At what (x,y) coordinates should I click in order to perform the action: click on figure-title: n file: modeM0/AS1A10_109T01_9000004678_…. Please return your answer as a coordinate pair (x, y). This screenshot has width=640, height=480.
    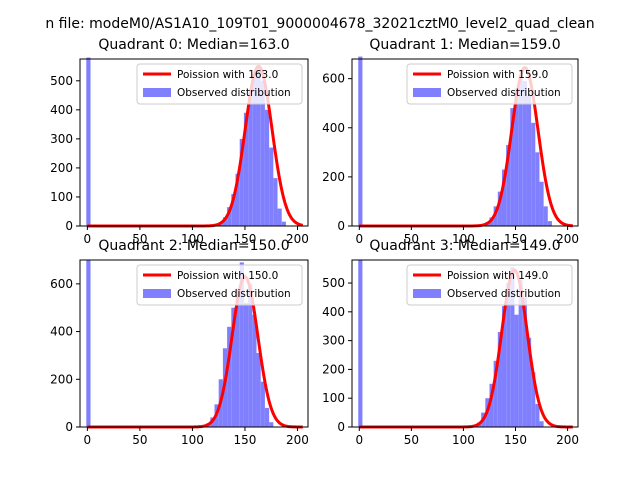
    Looking at the image, I should click on (319, 24).